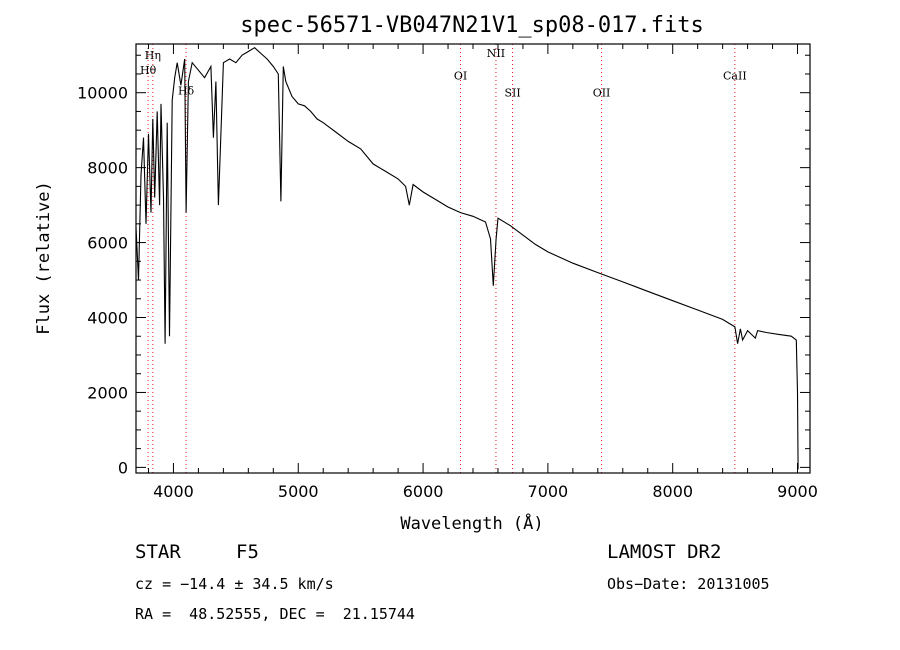 The height and width of the screenshot is (650, 900). Describe the element at coordinates (107, 392) in the screenshot. I see `y-tick-label: 2000` at that location.